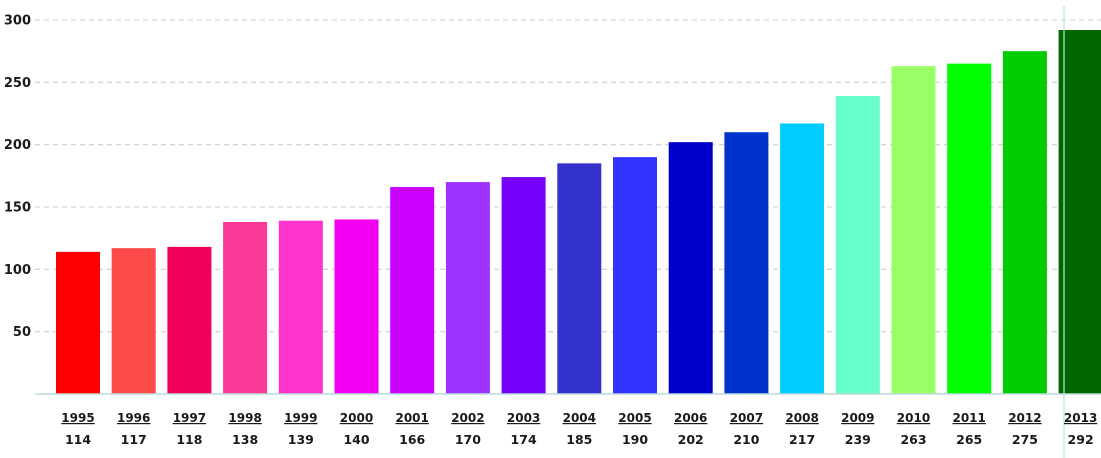 This screenshot has height=458, width=1101. Describe the element at coordinates (300, 418) in the screenshot. I see `x-tick-label: 1999` at that location.